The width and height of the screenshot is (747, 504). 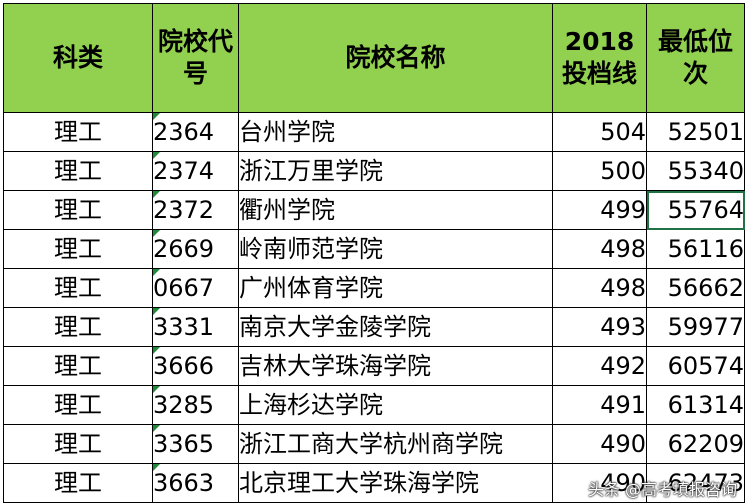 I want to click on cell-code: 3365, so click(x=195, y=444).